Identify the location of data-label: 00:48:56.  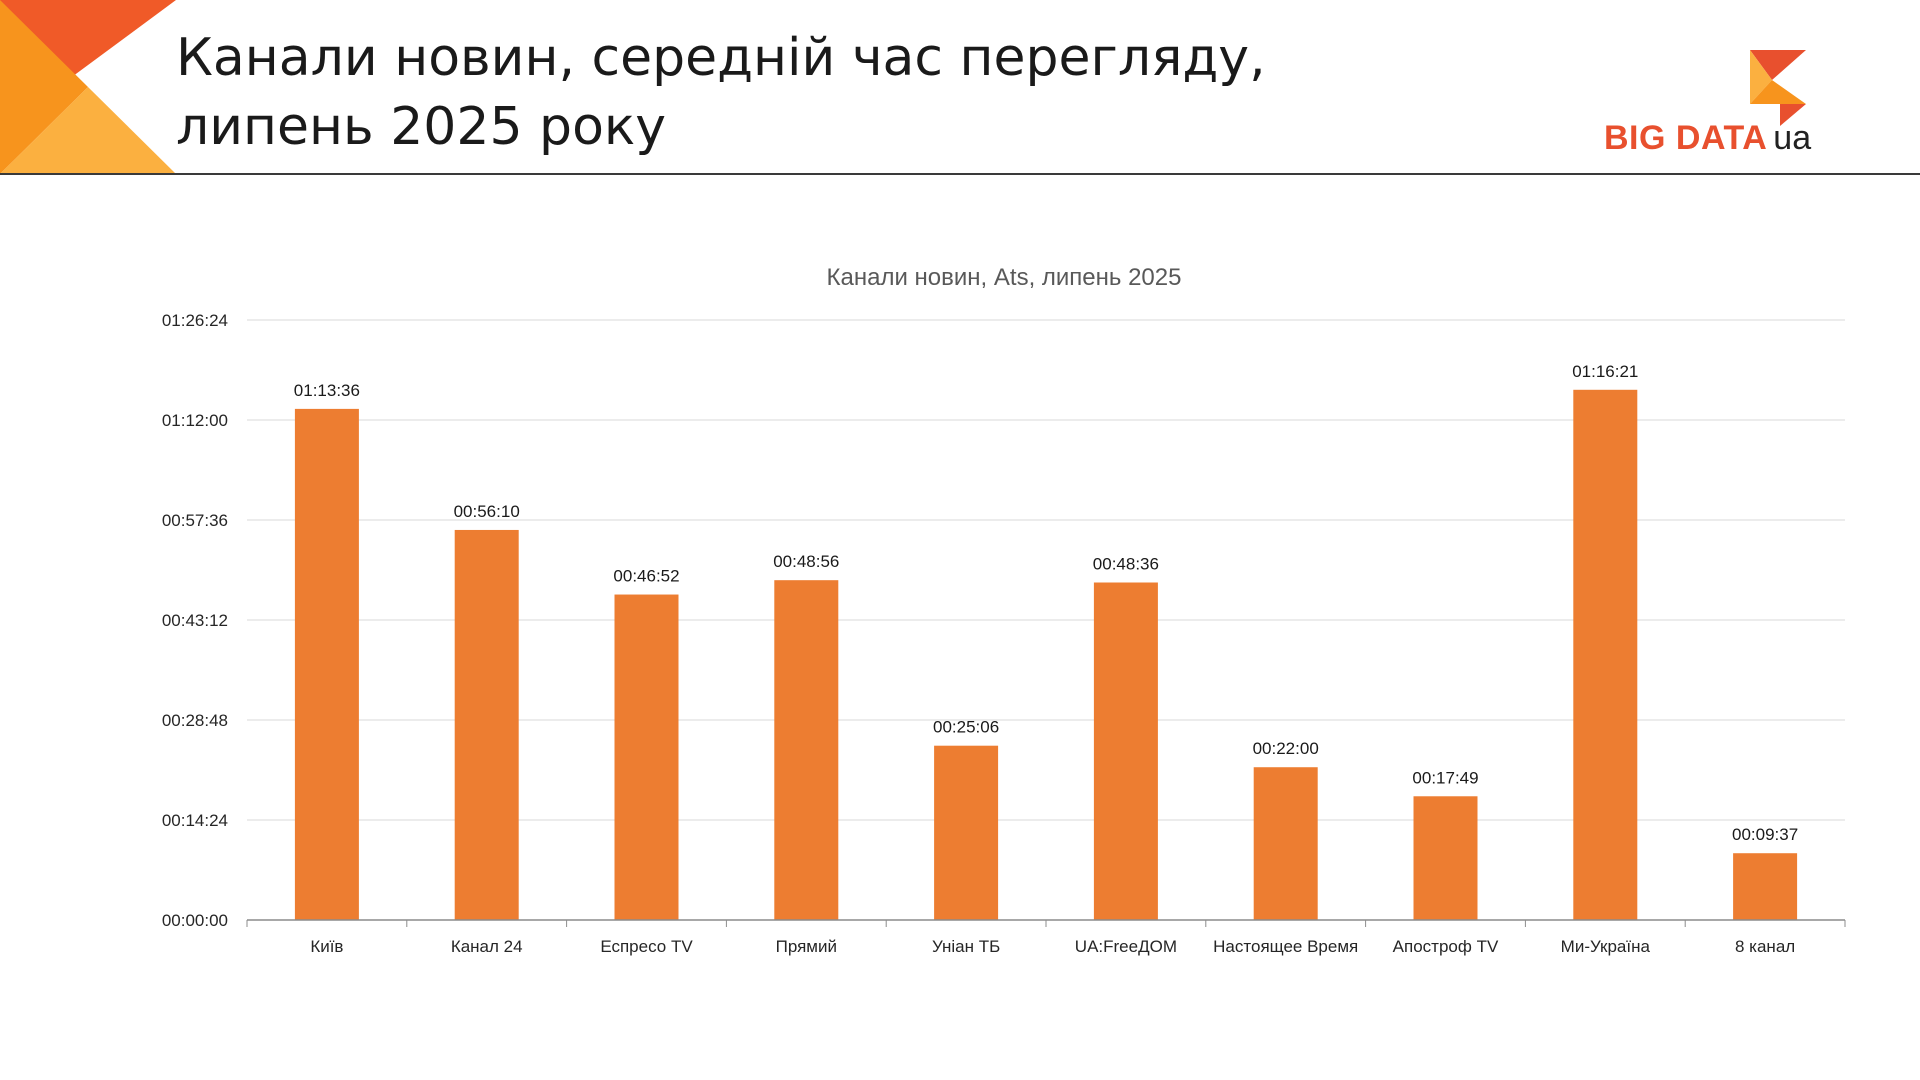
(806, 561).